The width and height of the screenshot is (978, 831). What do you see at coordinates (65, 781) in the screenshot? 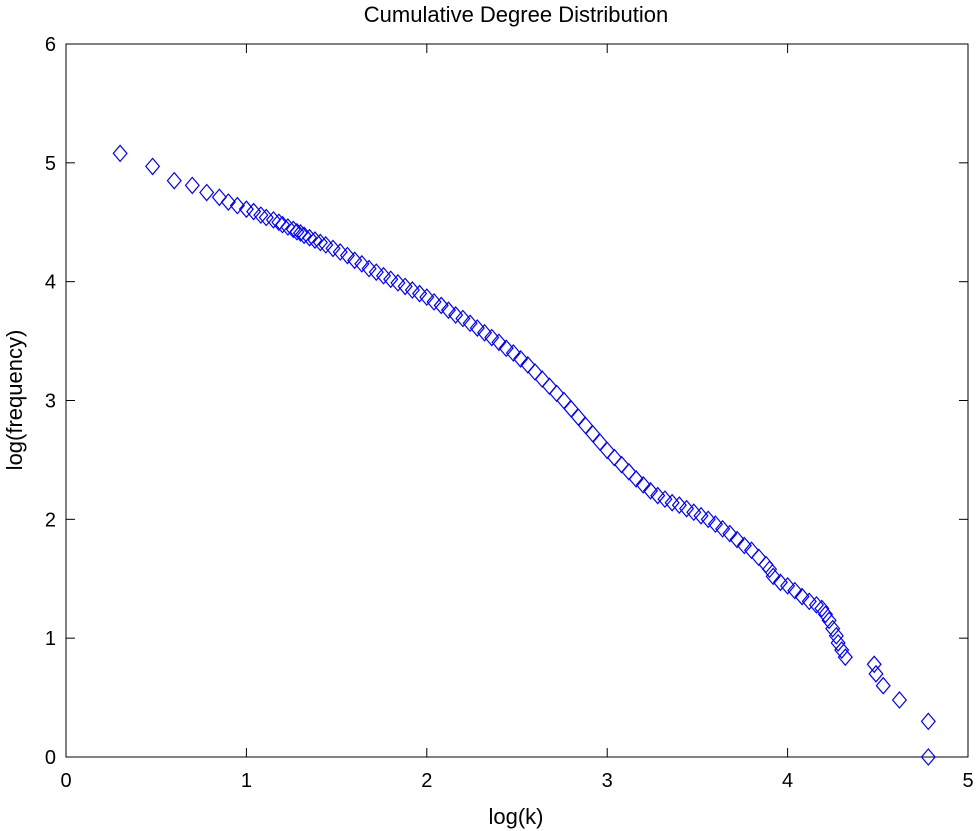
I see `x-tick-label: 0` at bounding box center [65, 781].